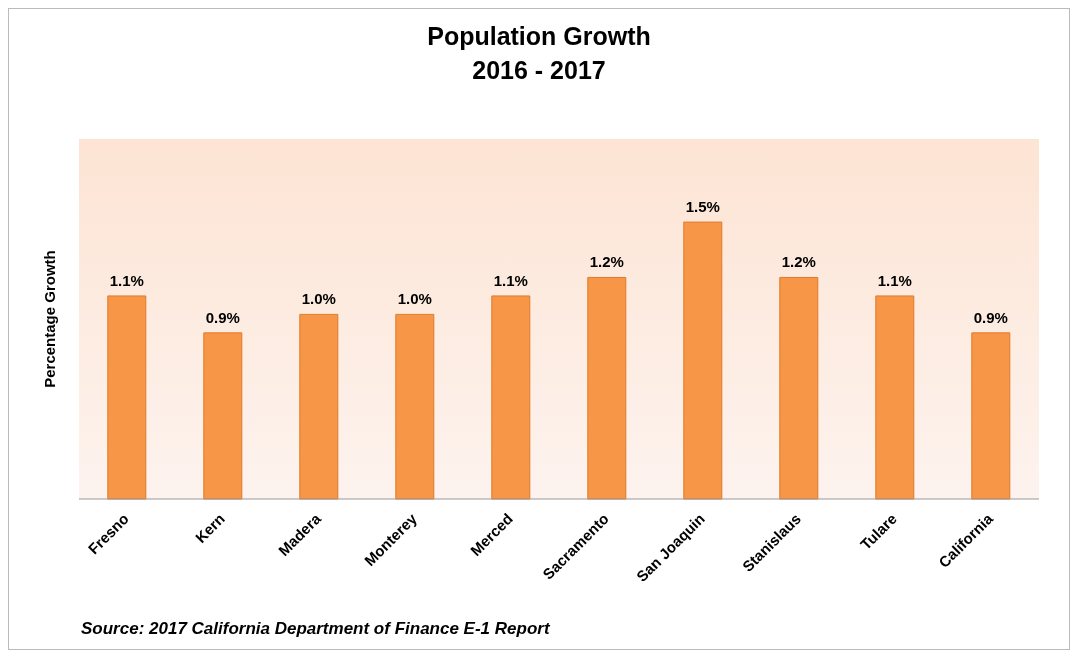  Describe the element at coordinates (539, 70) in the screenshot. I see `chart-subtitle: 2016 - 2017` at that location.